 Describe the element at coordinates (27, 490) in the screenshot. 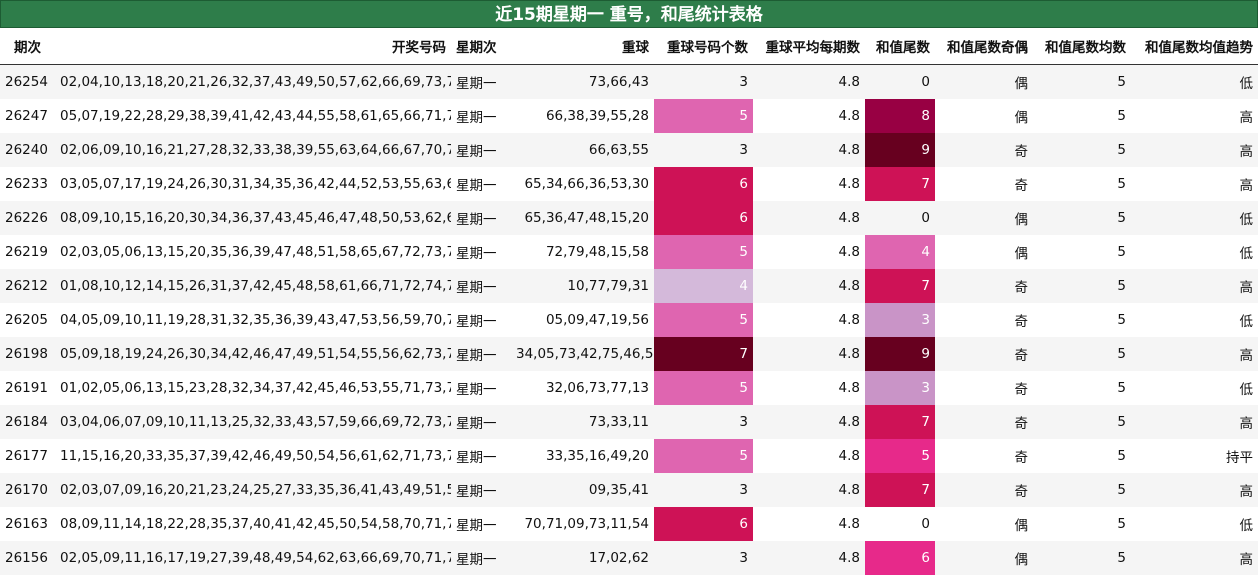

I see `period-cell: 26170` at that location.